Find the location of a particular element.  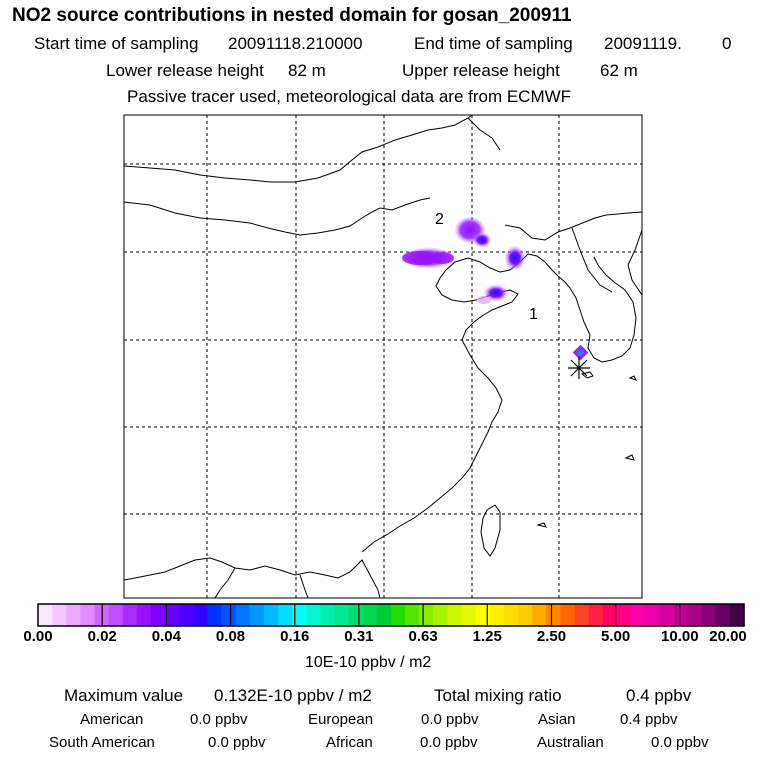

colorbar-frame is located at coordinates (391, 615).